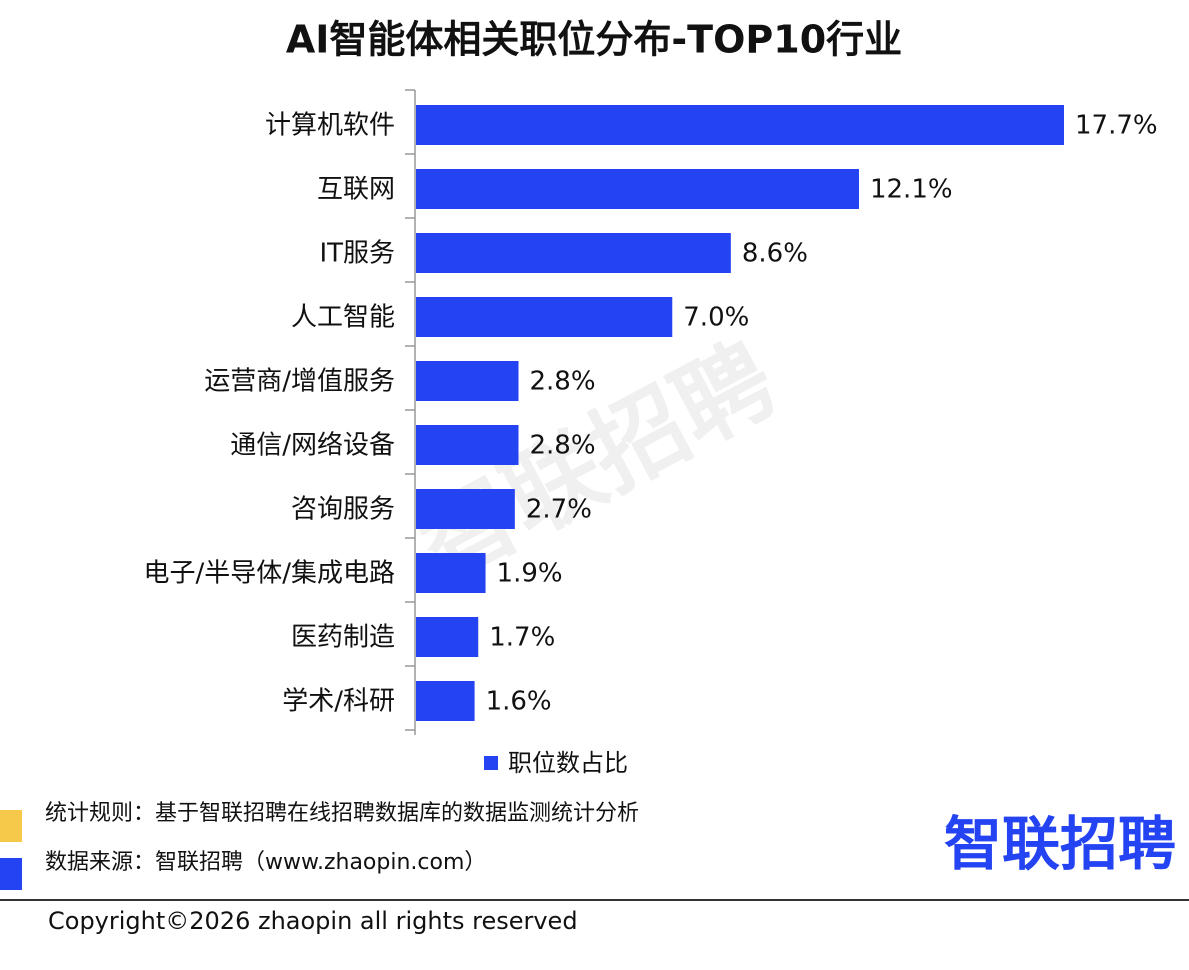 The height and width of the screenshot is (970, 1189). Describe the element at coordinates (343, 510) in the screenshot. I see `y-tick-label: 咨询服务` at that location.